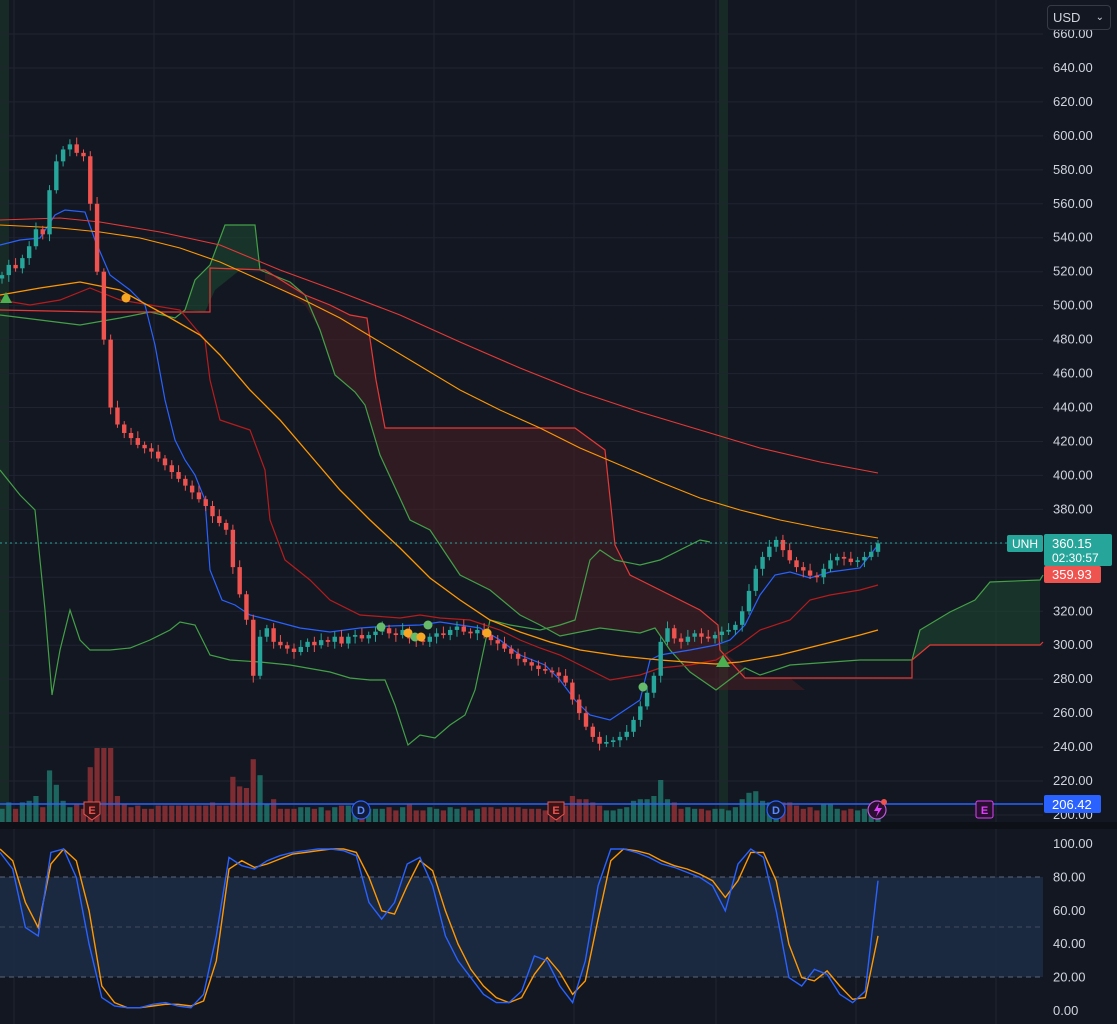 The width and height of the screenshot is (1117, 1024). What do you see at coordinates (1072, 804) in the screenshot?
I see `volume-level-label: 206.42` at bounding box center [1072, 804].